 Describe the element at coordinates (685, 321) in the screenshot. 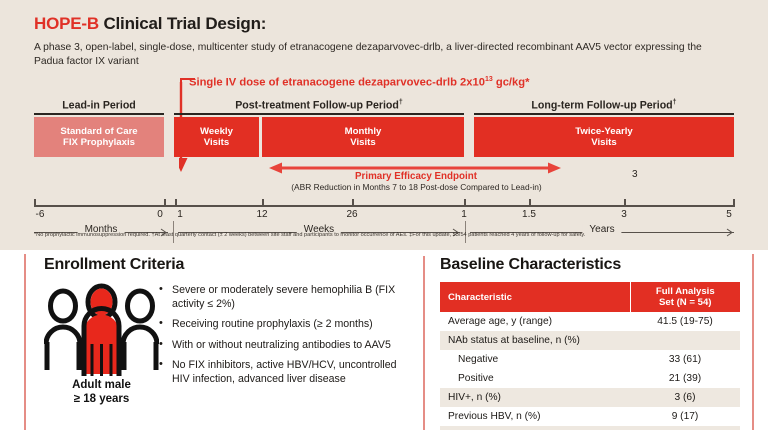

I see `cell-value: 41.5 (19-75)` at that location.